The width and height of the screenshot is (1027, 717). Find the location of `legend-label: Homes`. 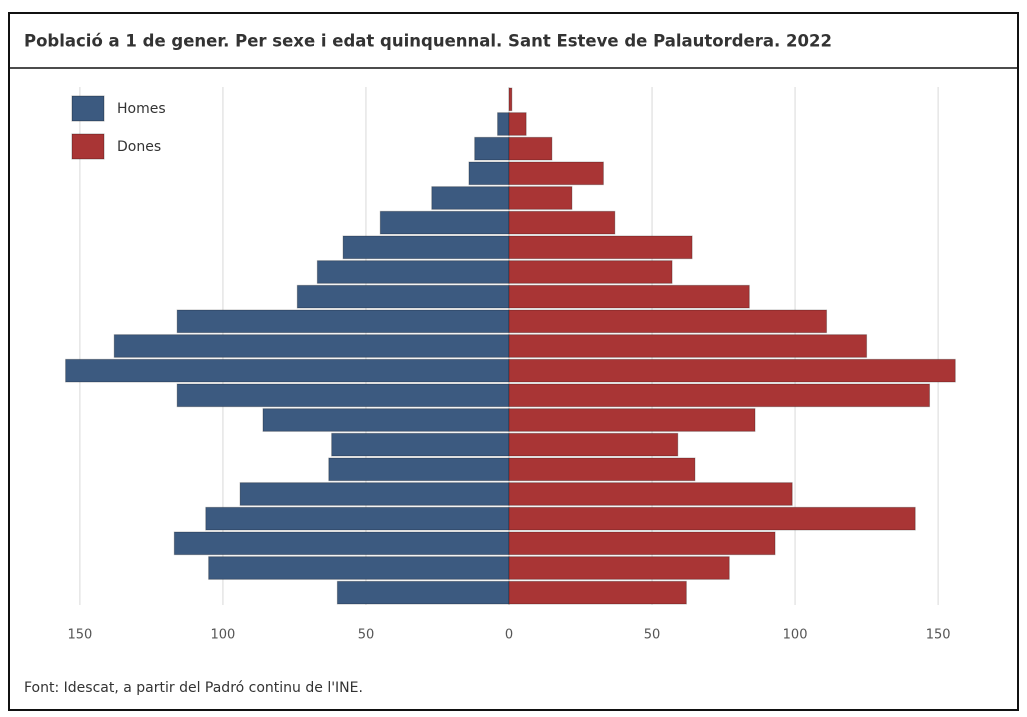

legend-label: Homes is located at coordinates (141, 109).